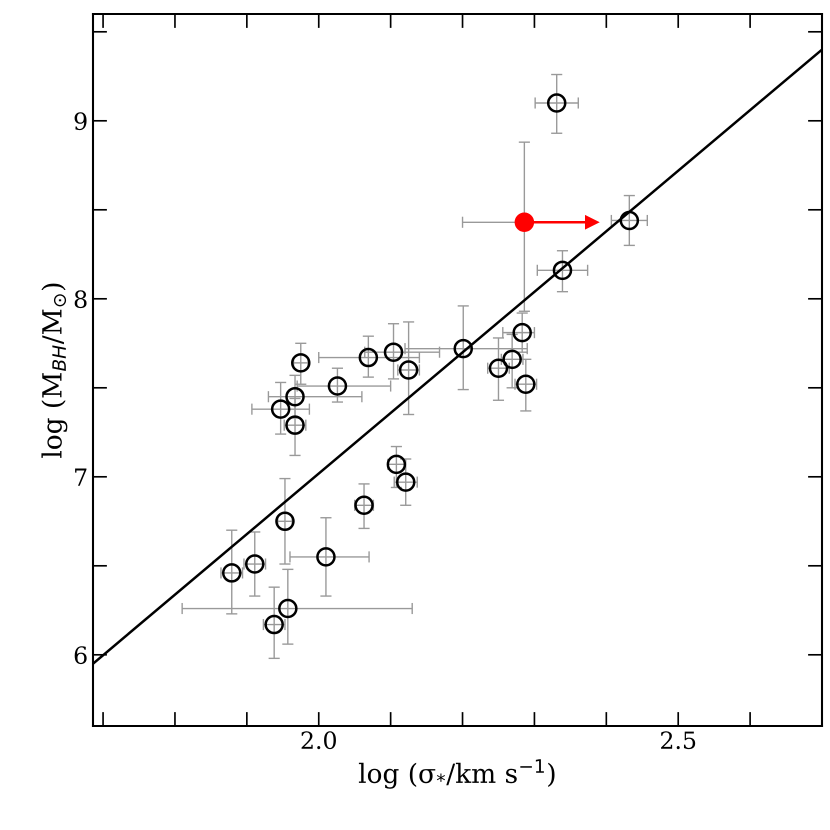 Image resolution: width=830 pixels, height=830 pixels. Describe the element at coordinates (80, 477) in the screenshot. I see `y-tick-label: 7` at that location.